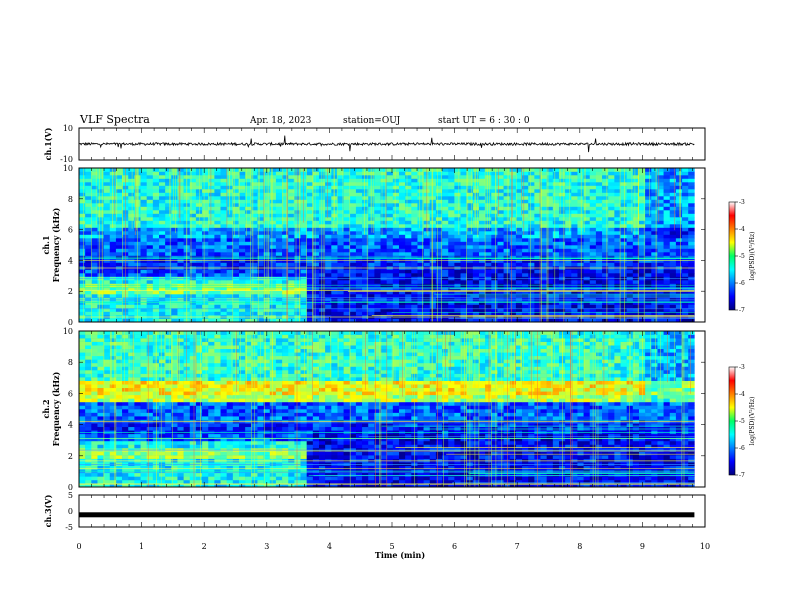 The height and width of the screenshot is (612, 792). What do you see at coordinates (68, 128) in the screenshot?
I see `ch1-ytick-top: 10` at bounding box center [68, 128].